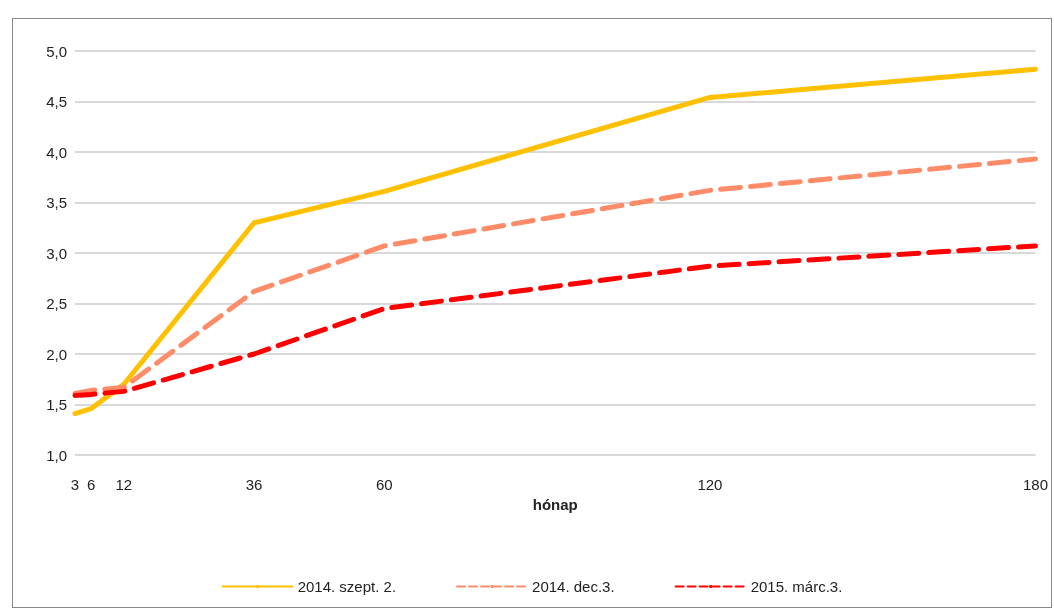  I want to click on y-tick-label: 5,0, so click(56, 51).